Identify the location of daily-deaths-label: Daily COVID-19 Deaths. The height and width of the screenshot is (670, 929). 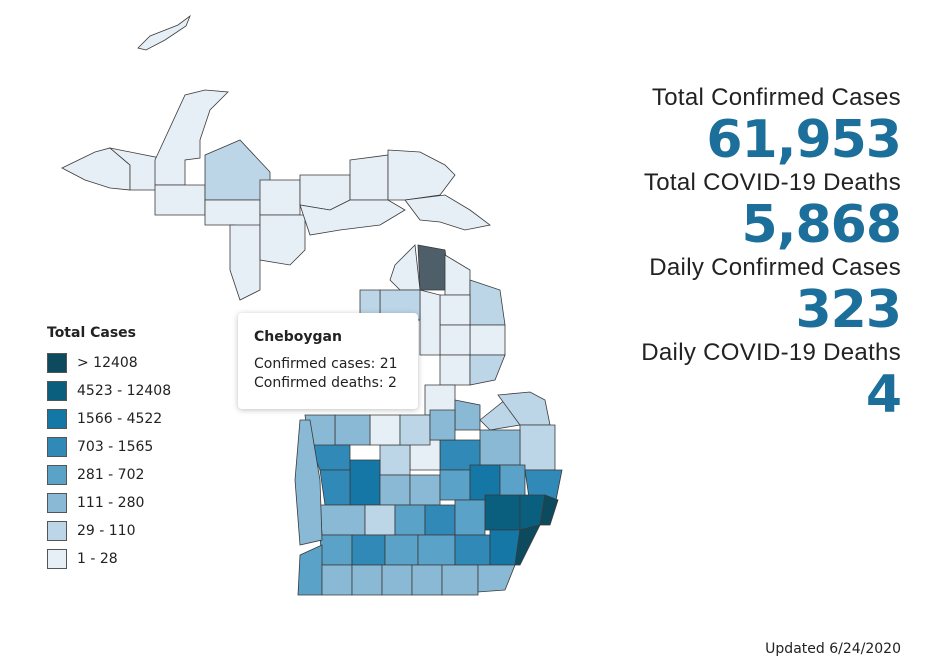
(771, 352).